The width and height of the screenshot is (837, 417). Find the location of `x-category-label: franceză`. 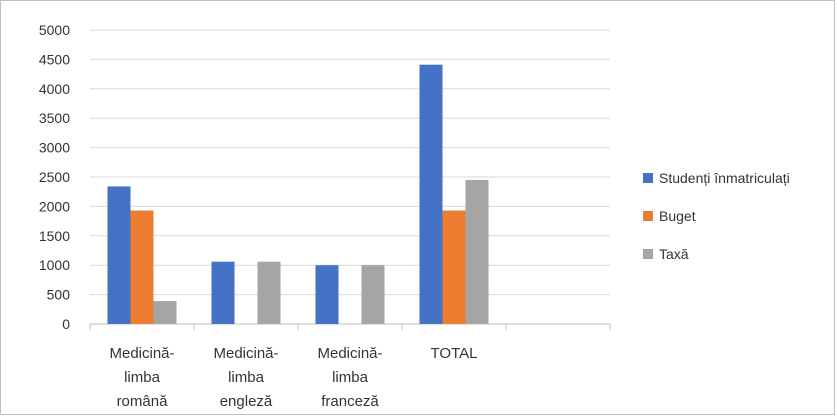

x-category-label: franceză is located at coordinates (350, 401).